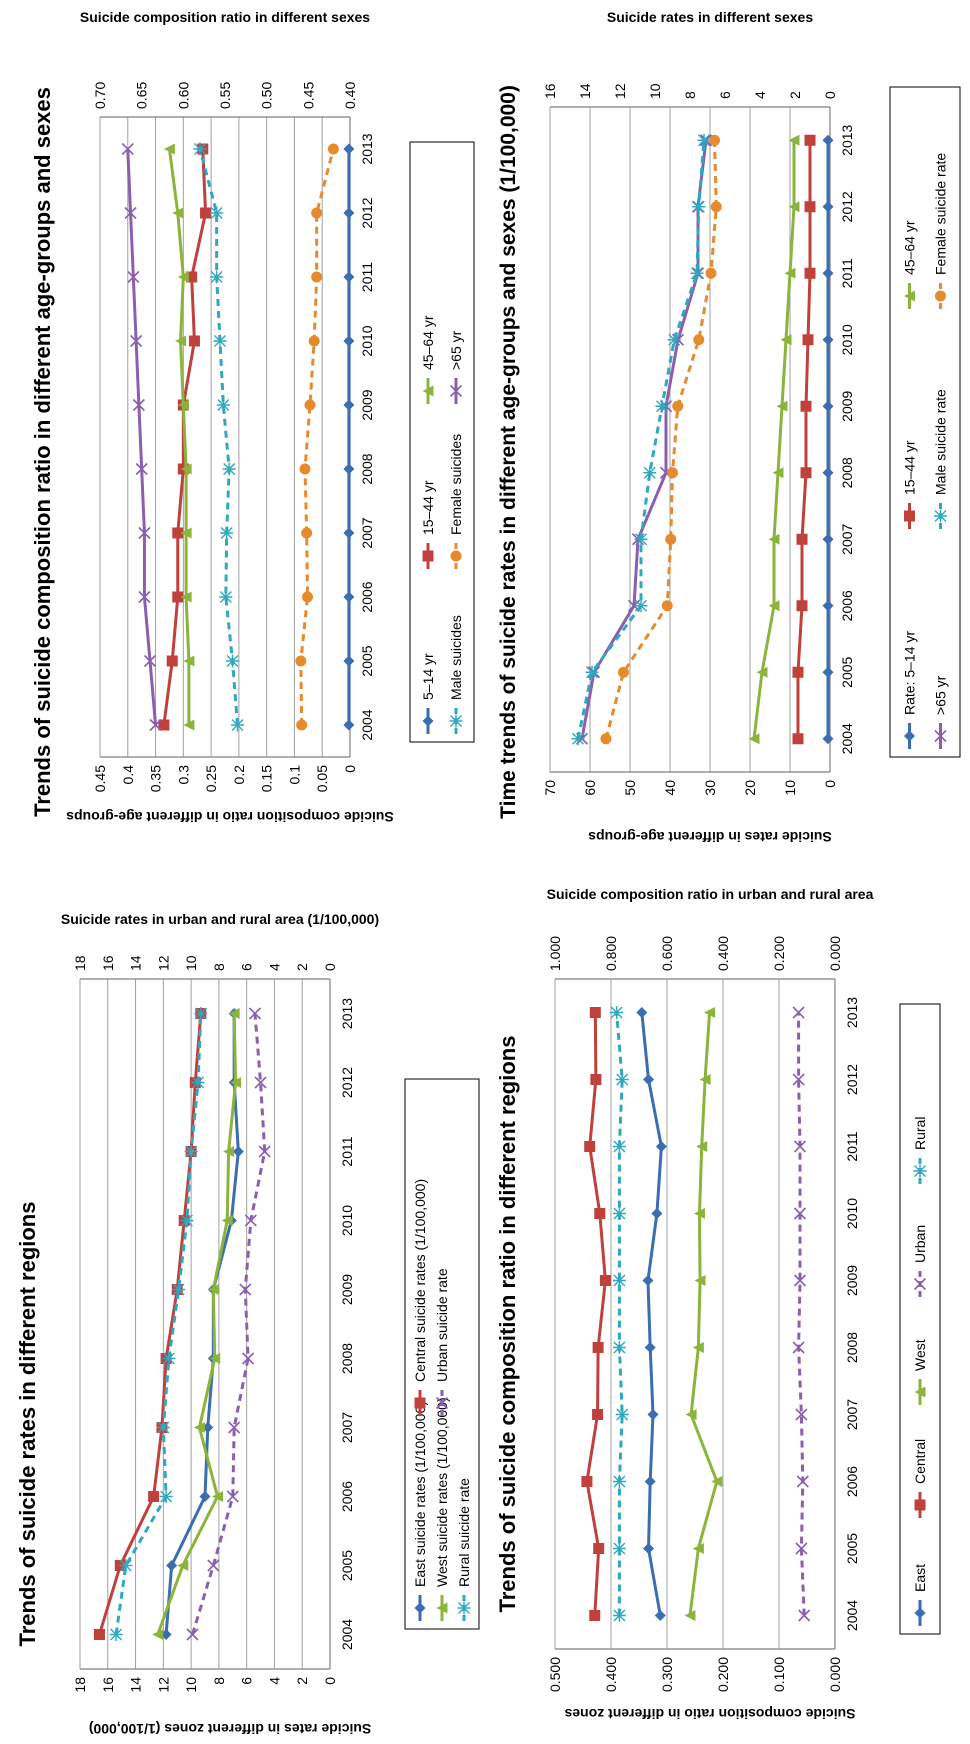 This screenshot has width=970, height=1744. Describe the element at coordinates (442, 442) in the screenshot. I see `legend-box` at that location.